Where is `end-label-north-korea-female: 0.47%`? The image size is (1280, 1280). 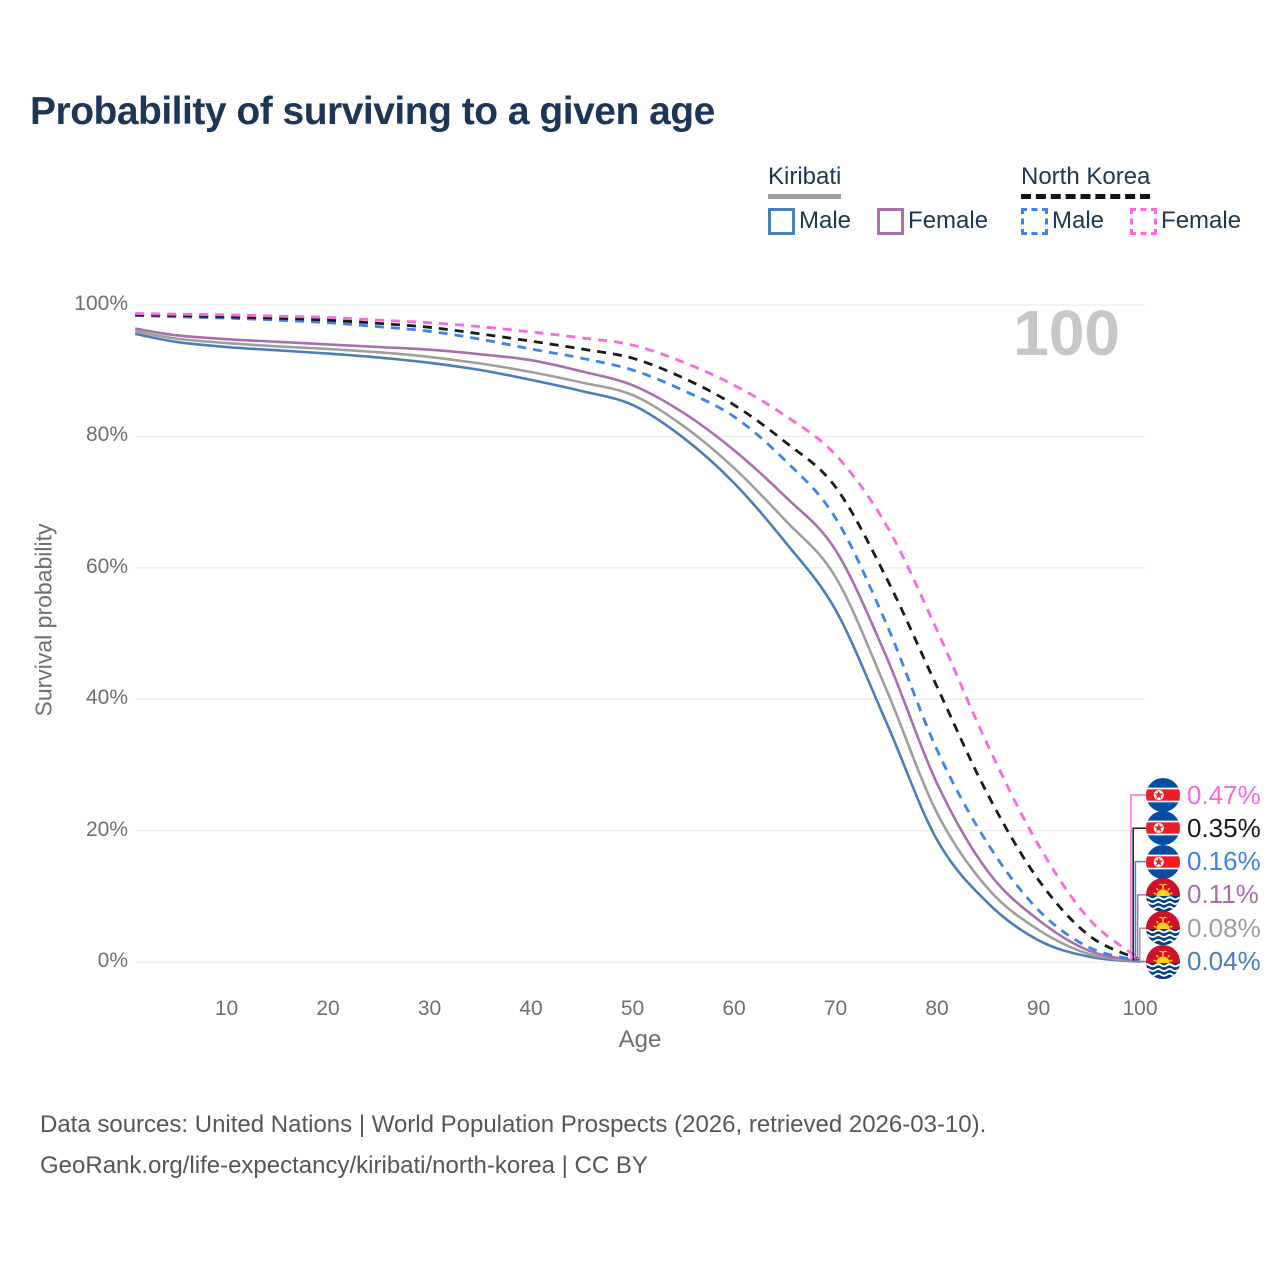
end-label-north-korea-female: 0.47% is located at coordinates (1203, 795).